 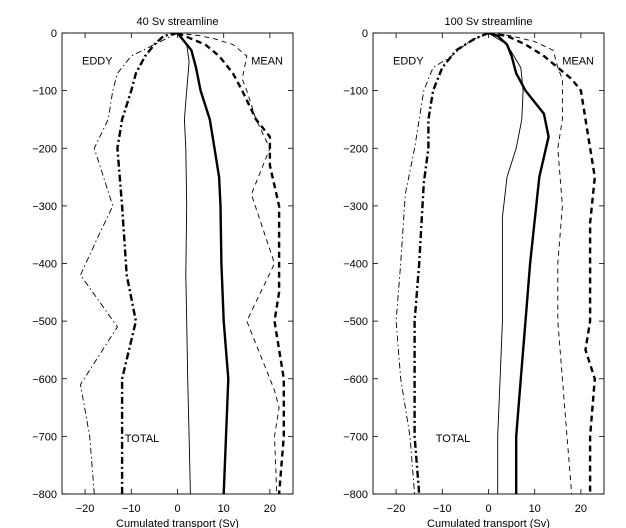 I want to click on chart-title: 100 Sv streamline, so click(x=488, y=22).